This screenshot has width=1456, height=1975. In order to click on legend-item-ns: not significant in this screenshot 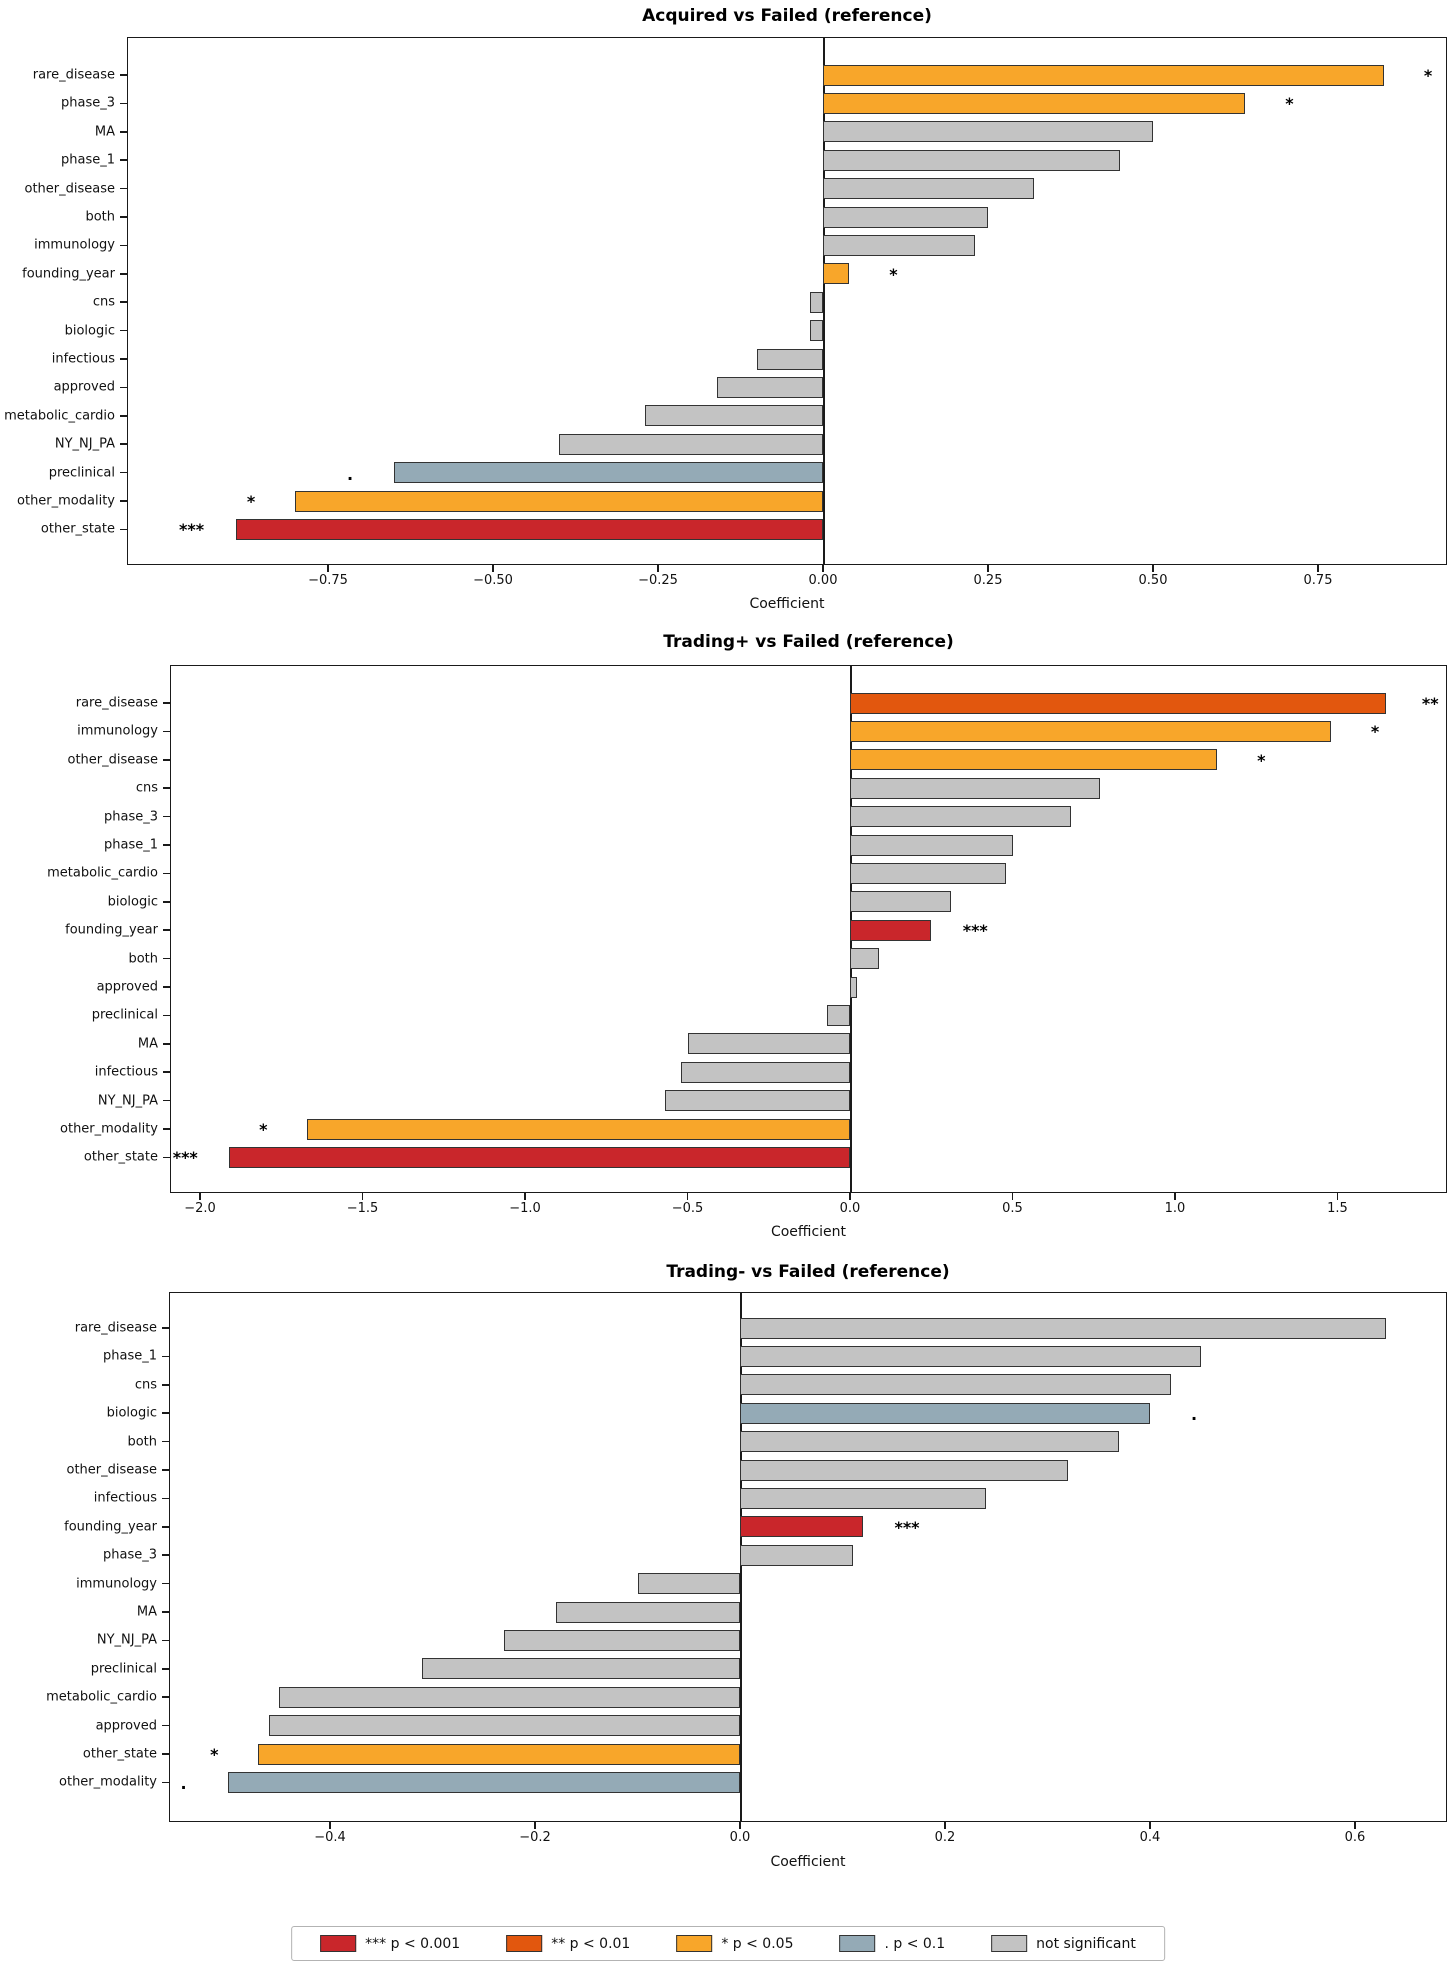, I will do `click(1063, 1943)`.